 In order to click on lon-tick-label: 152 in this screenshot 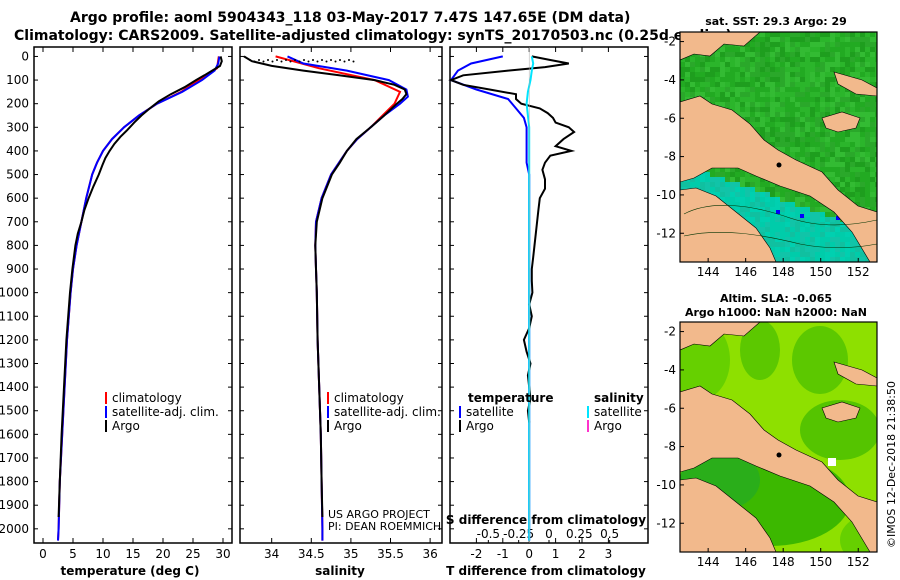, I will do `click(858, 562)`.